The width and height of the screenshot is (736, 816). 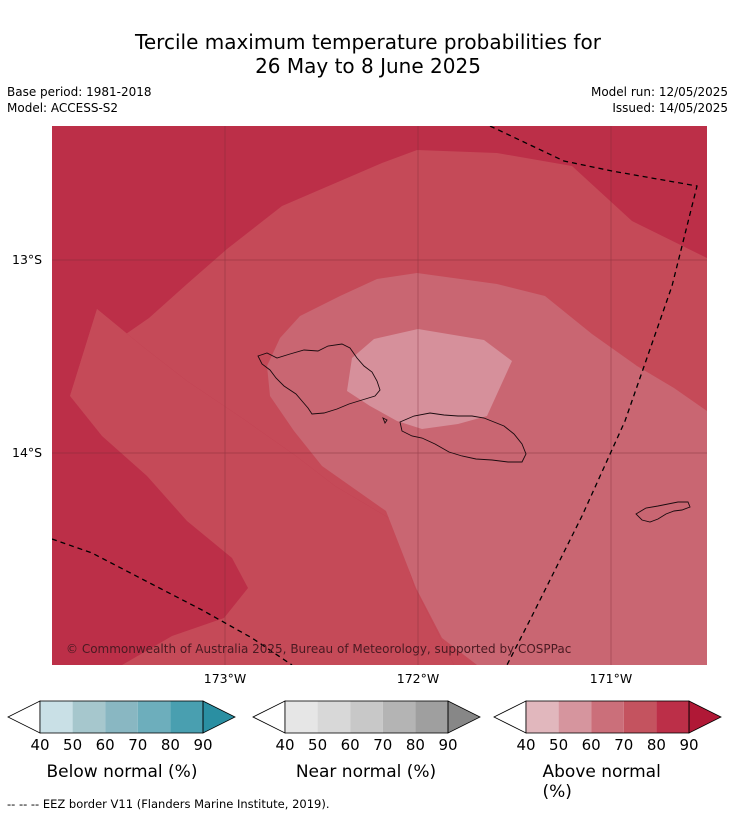 What do you see at coordinates (659, 92) in the screenshot?
I see `model-run: Model run: 12/05/2025` at bounding box center [659, 92].